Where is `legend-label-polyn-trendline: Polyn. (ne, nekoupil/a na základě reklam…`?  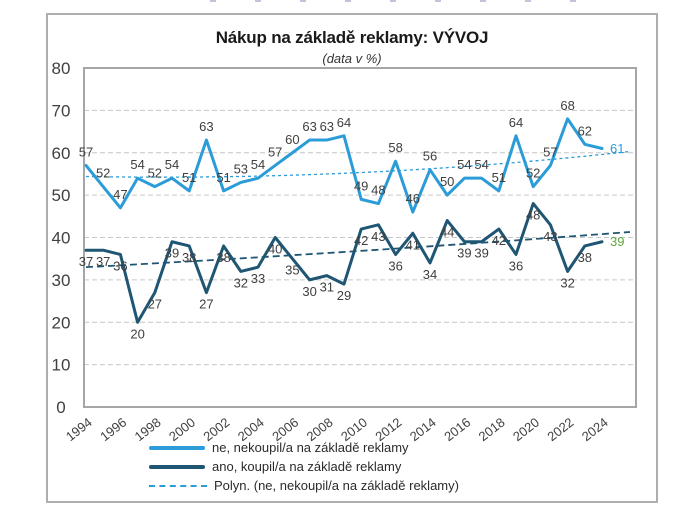 legend-label-polyn-trendline: Polyn. (ne, nekoupil/a na základě reklam… is located at coordinates (336, 485).